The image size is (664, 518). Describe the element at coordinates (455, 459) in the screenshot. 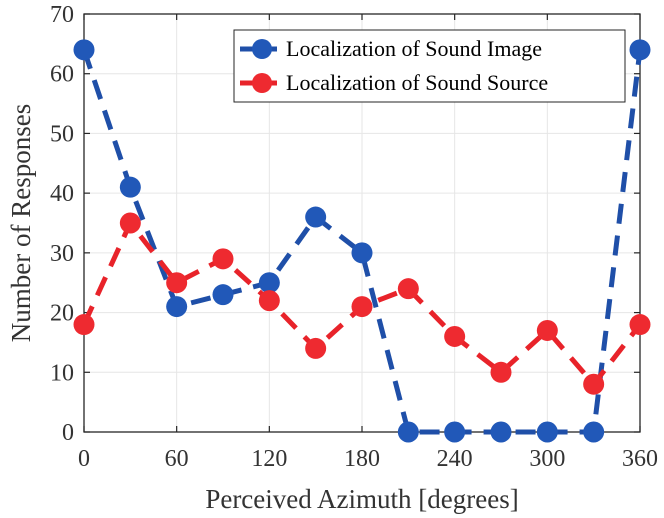

I see `x-tick-label: 240` at that location.